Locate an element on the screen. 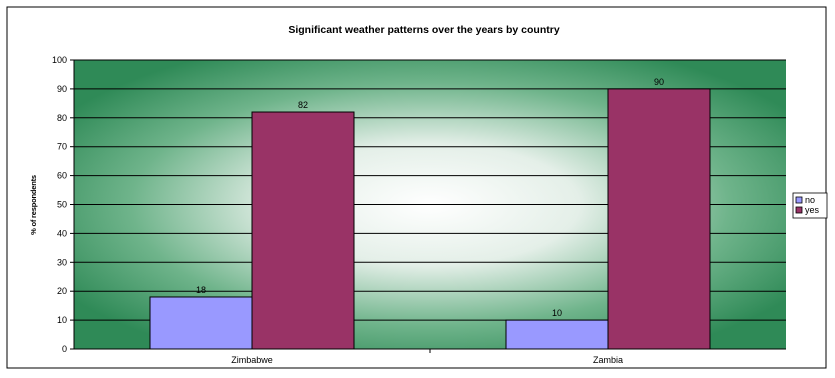  legend-label-yes: yes is located at coordinates (812, 210).